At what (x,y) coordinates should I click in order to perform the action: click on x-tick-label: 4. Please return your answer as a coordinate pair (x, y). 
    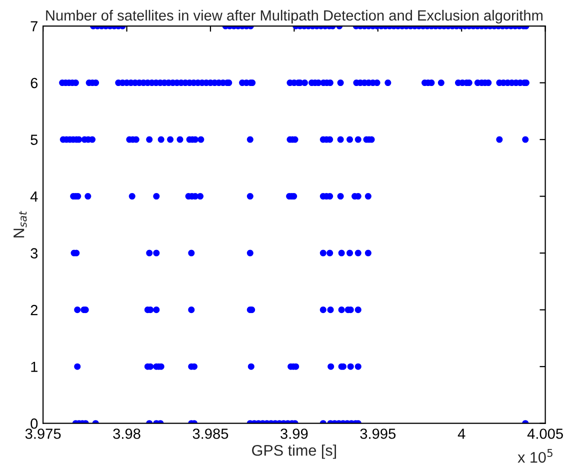
    Looking at the image, I should click on (462, 433).